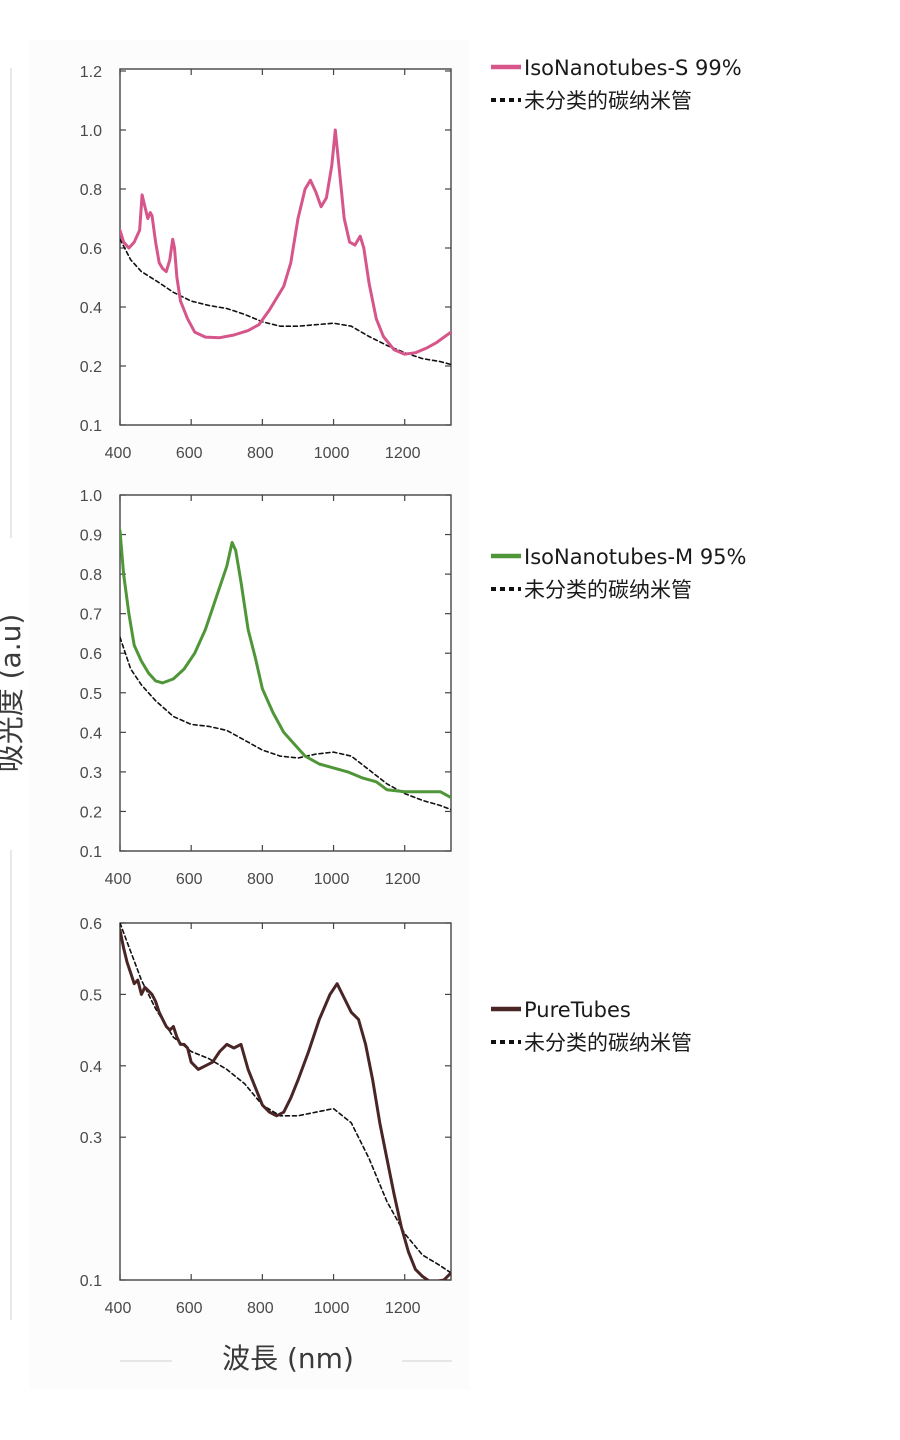  What do you see at coordinates (635, 557) in the screenshot?
I see `legend-label: IsoNanotubes-M 95%` at bounding box center [635, 557].